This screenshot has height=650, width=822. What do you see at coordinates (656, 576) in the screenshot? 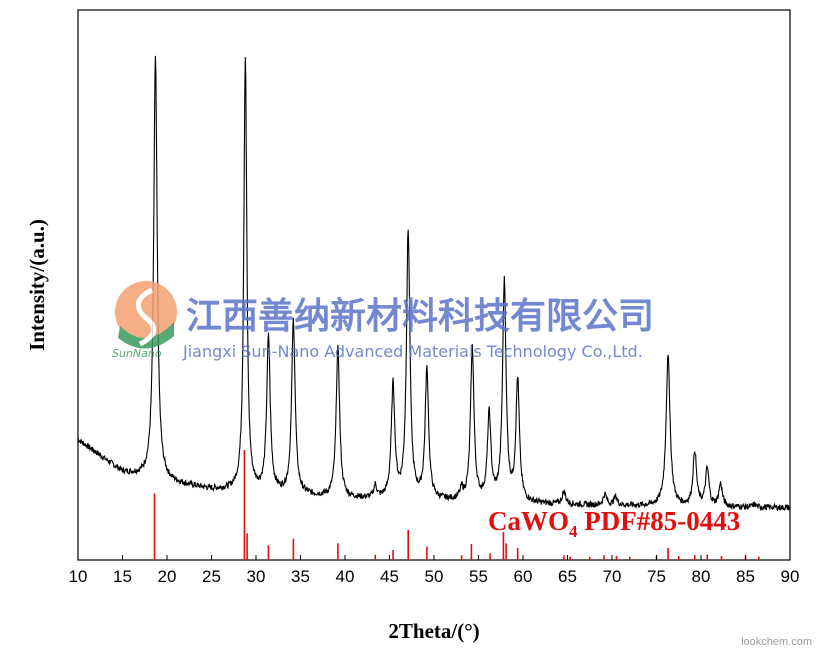
I see `x-tick-label: 75` at bounding box center [656, 576].